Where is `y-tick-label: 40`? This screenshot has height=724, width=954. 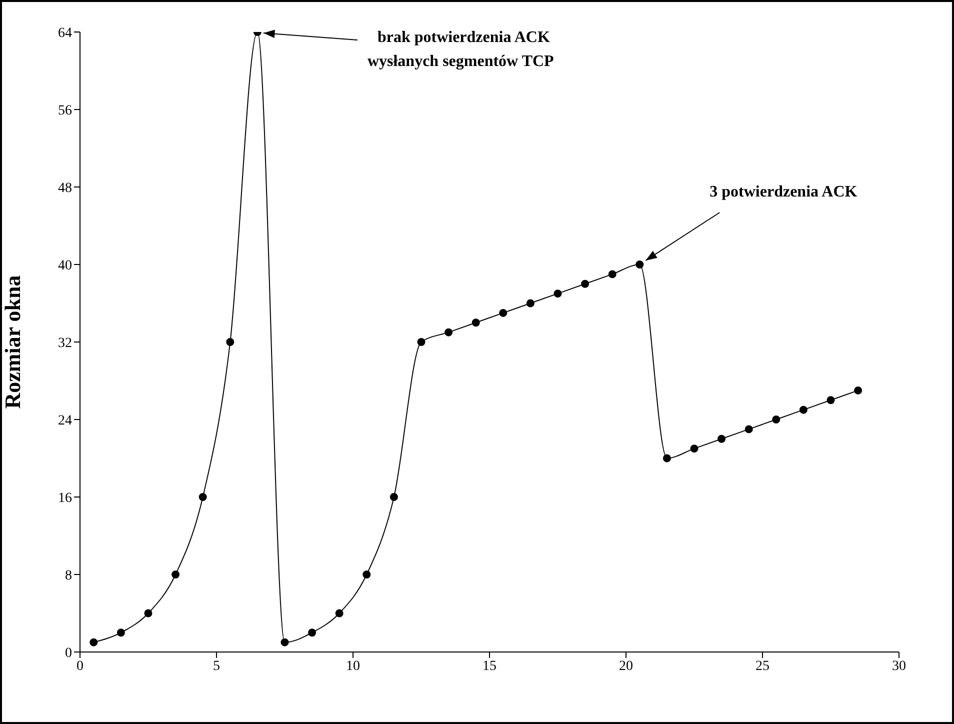
y-tick-label: 40 is located at coordinates (65, 266).